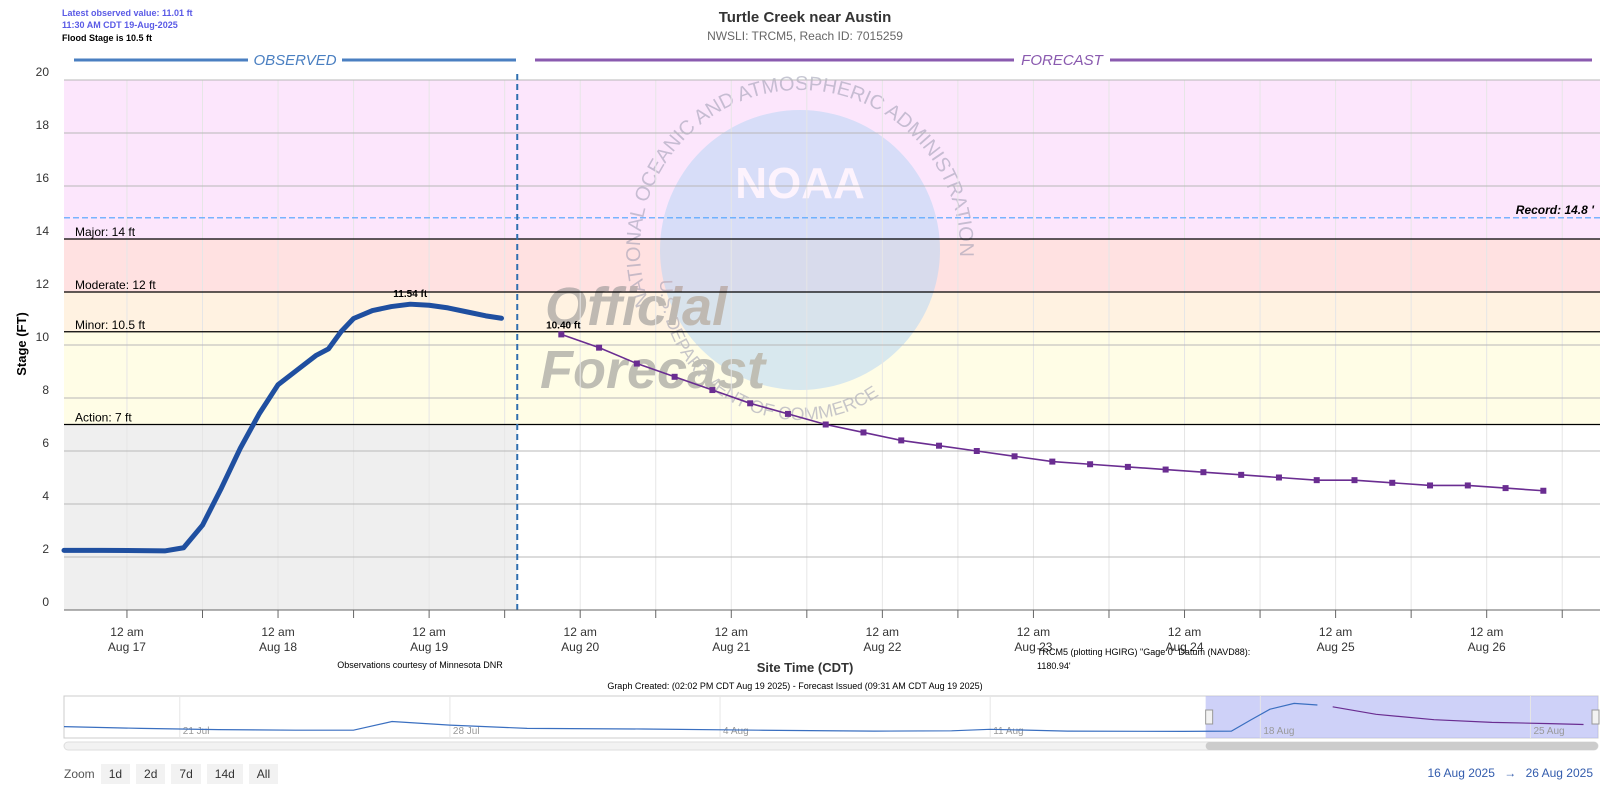 Image resolution: width=1600 pixels, height=800 pixels. Describe the element at coordinates (805, 36) in the screenshot. I see `chart-subtitle: NWSLI: TRCM5, Reach ID: 7015259` at that location.